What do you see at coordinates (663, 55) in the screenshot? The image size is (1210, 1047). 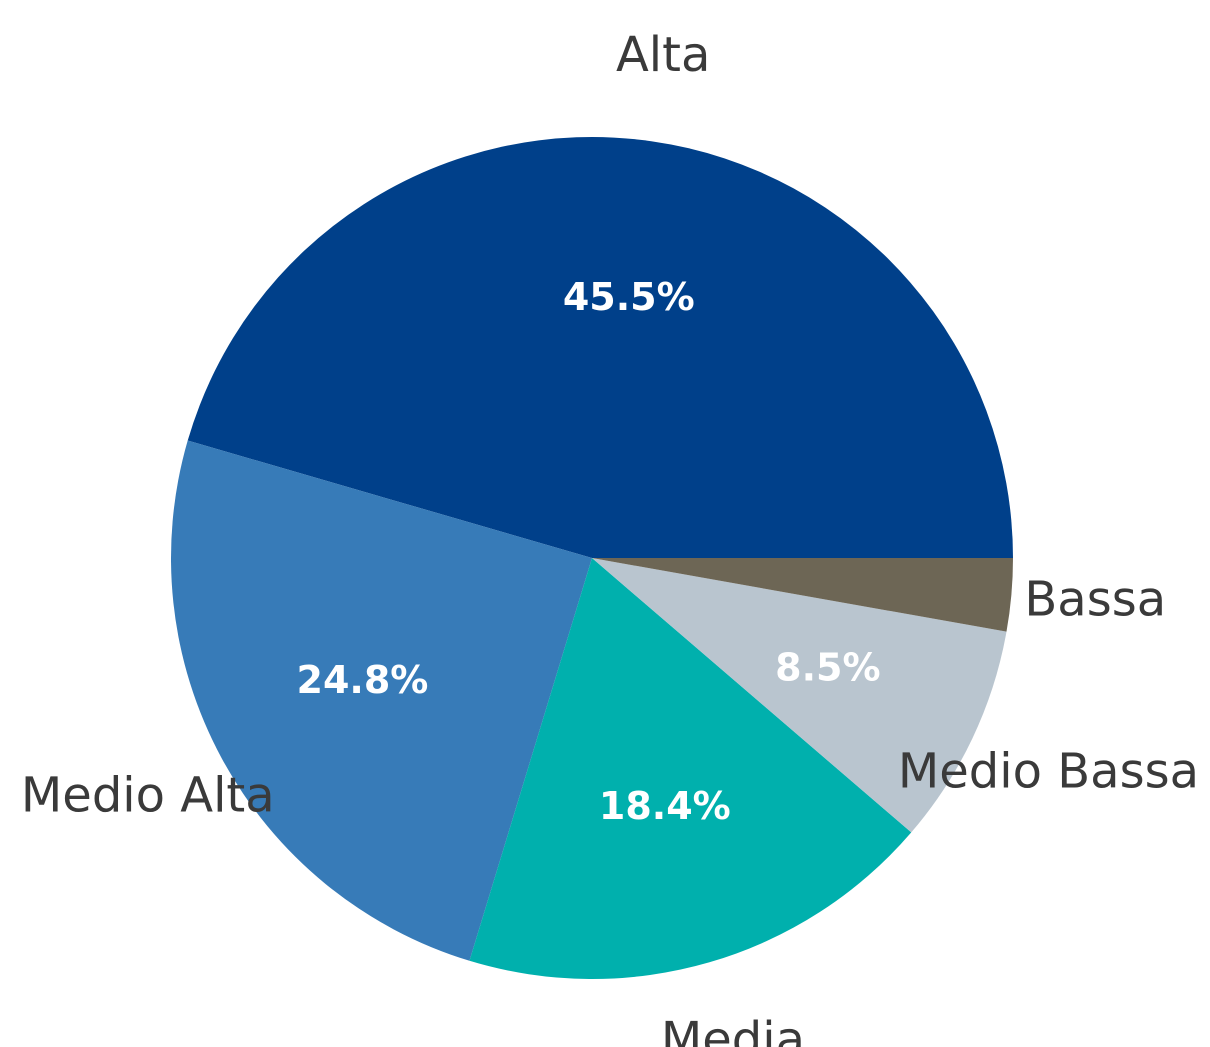 I see `slice-label: Alta` at bounding box center [663, 55].